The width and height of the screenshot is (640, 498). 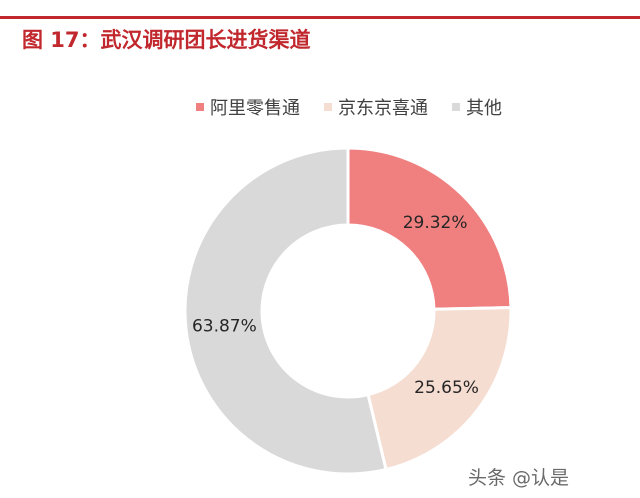 I want to click on legend-item-2: 其他, so click(x=477, y=107).